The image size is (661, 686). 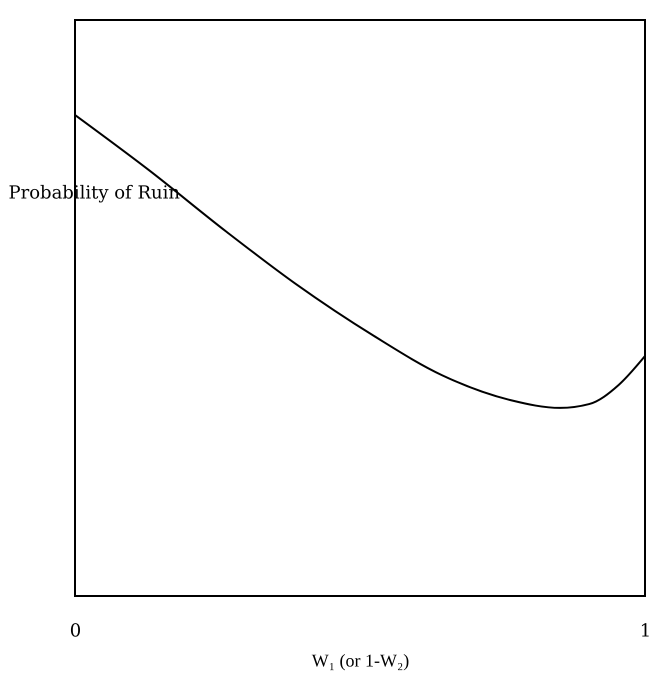 I want to click on x-tick-label: 1, so click(x=646, y=631).